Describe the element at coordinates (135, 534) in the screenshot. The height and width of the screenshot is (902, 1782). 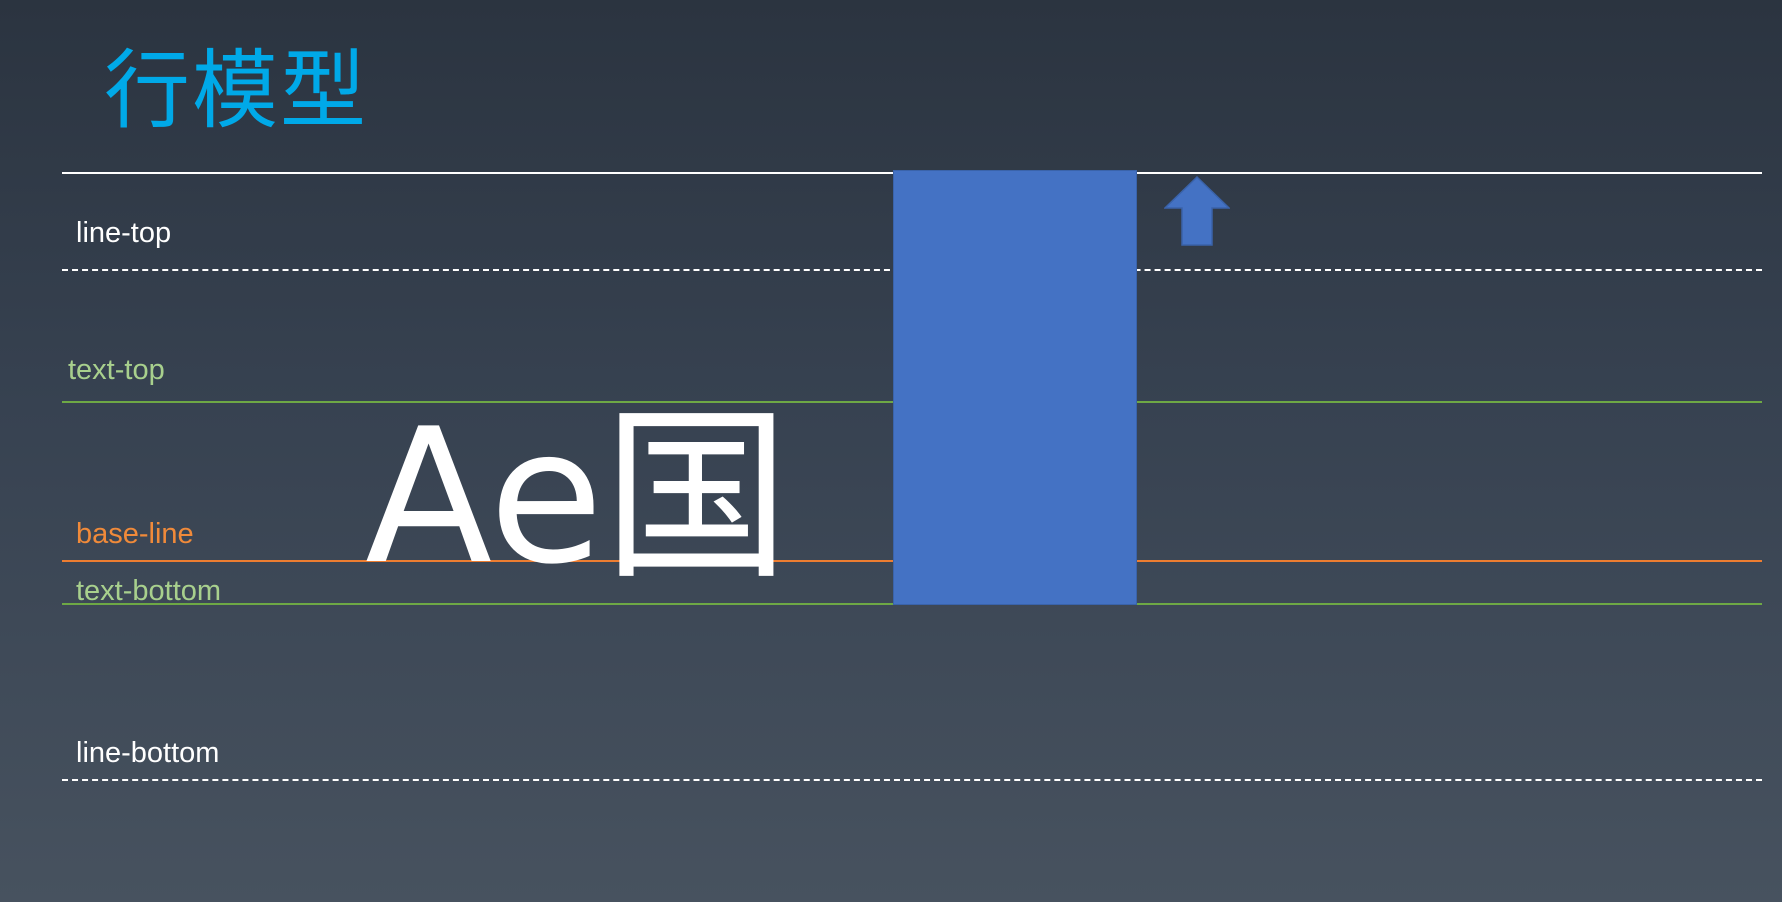
I see `base-line-label: base-line` at that location.